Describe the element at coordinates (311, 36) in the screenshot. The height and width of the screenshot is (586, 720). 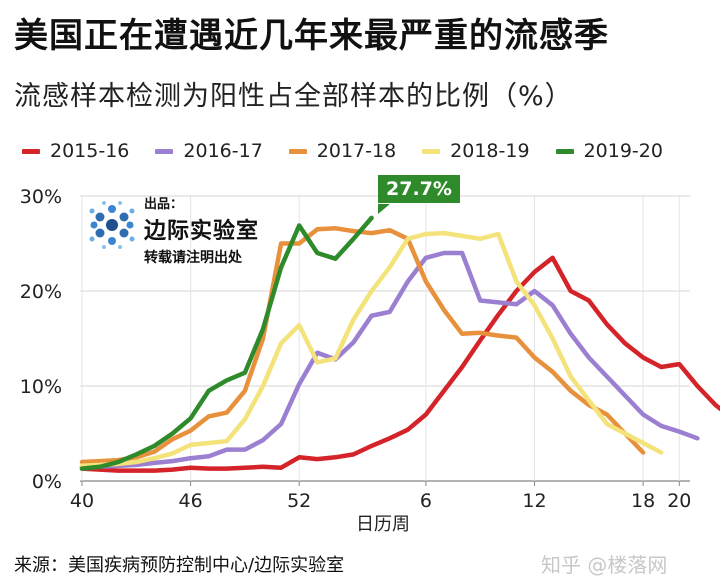
I see `chart-title: 美国正在遭遇近几年来最严重的流感季` at that location.